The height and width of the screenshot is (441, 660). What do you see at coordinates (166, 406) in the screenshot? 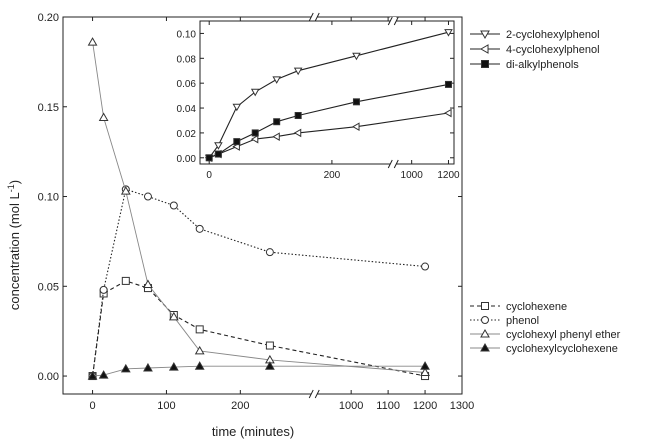
I see `main-x-tick-label: 100` at bounding box center [166, 406].